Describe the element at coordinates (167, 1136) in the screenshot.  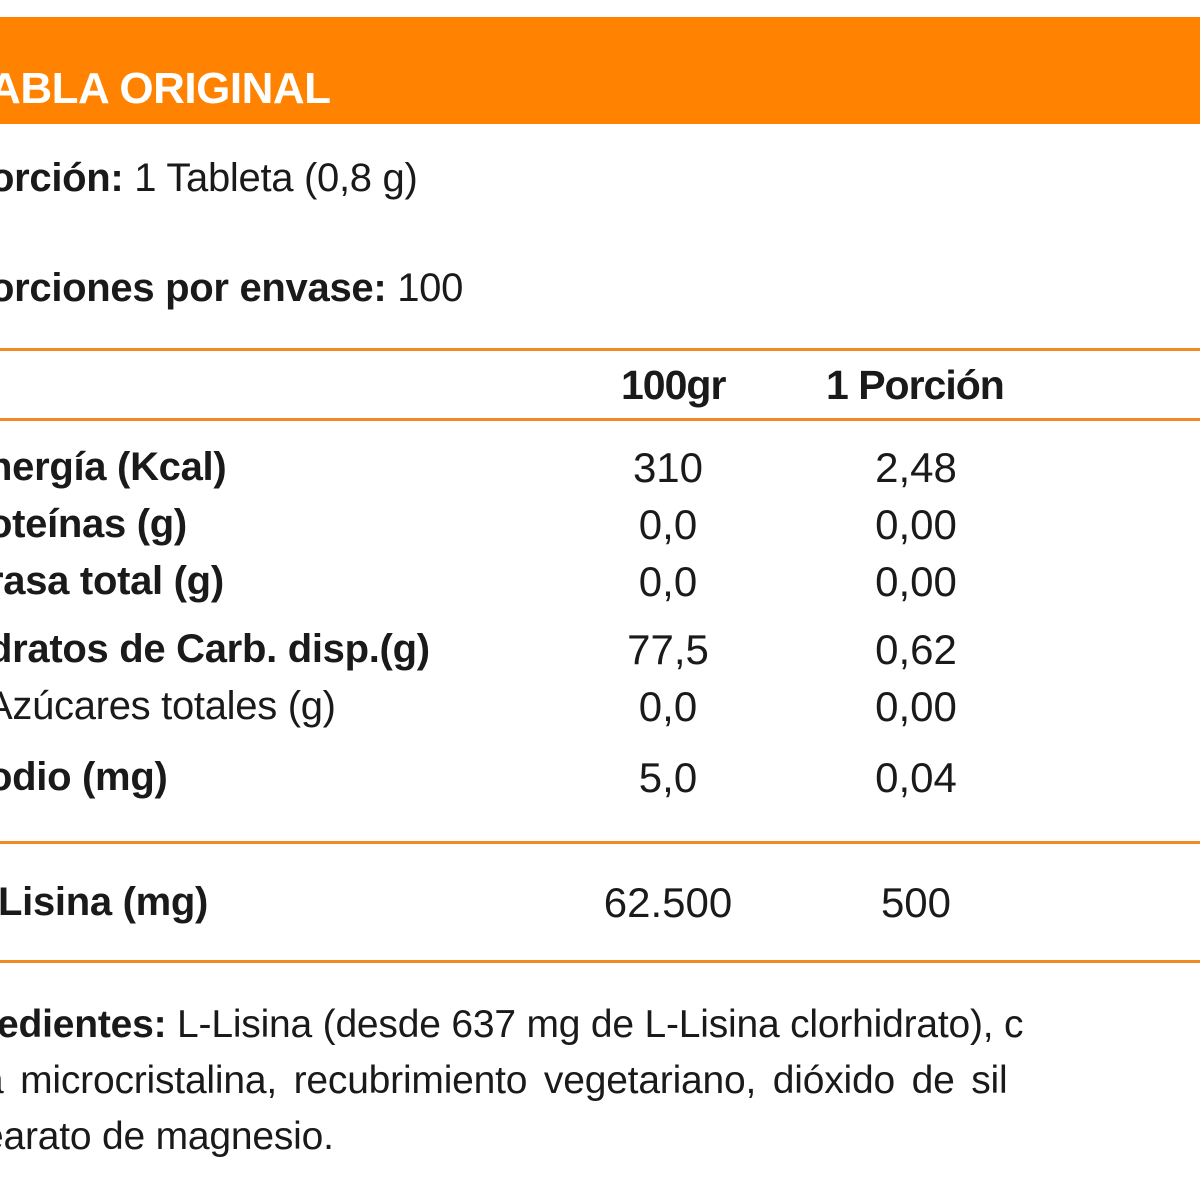
I see `ingredients-line-3: earato de magnesio.` at that location.